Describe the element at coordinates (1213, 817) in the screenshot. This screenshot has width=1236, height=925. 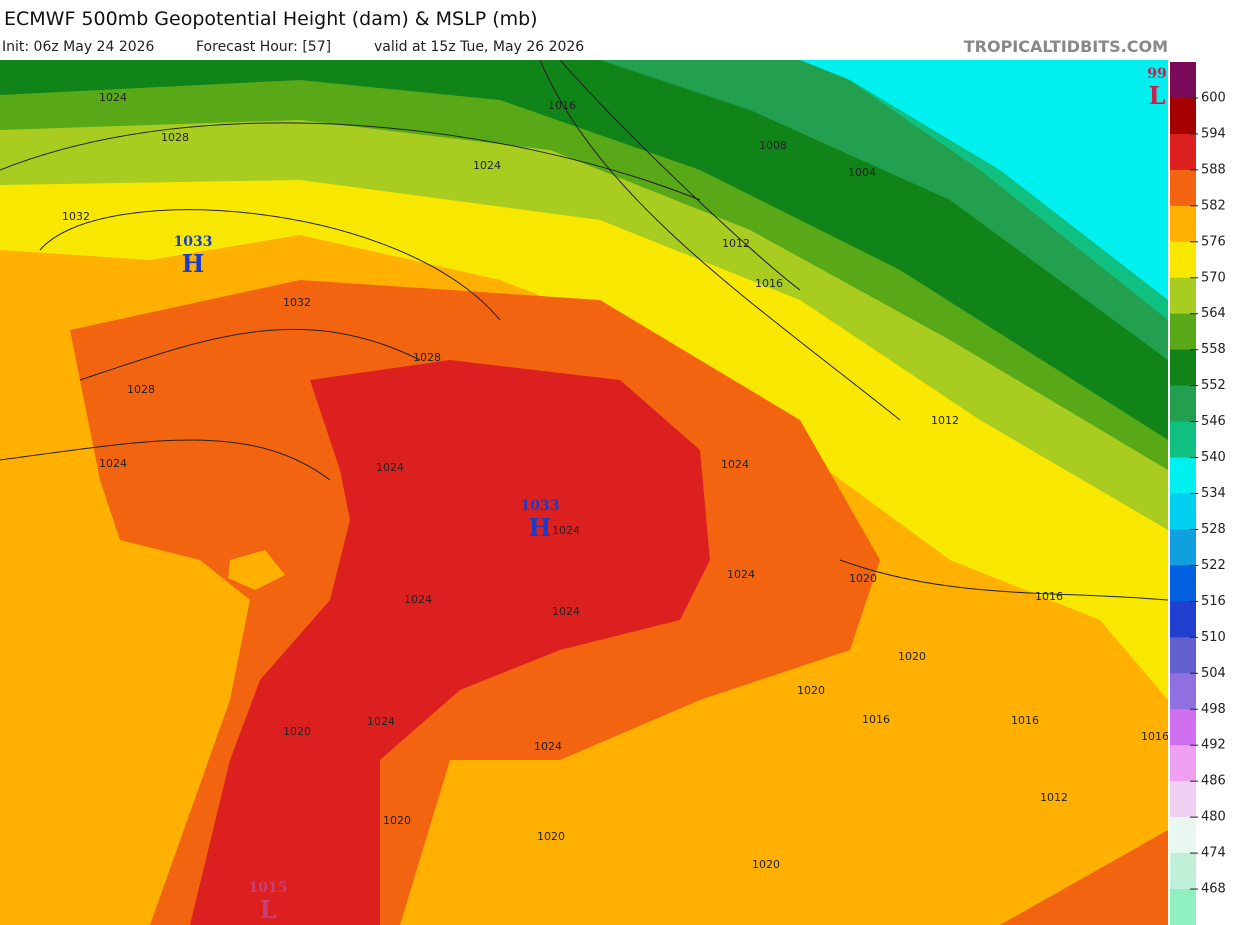
I see `colorbar-label: 480` at that location.